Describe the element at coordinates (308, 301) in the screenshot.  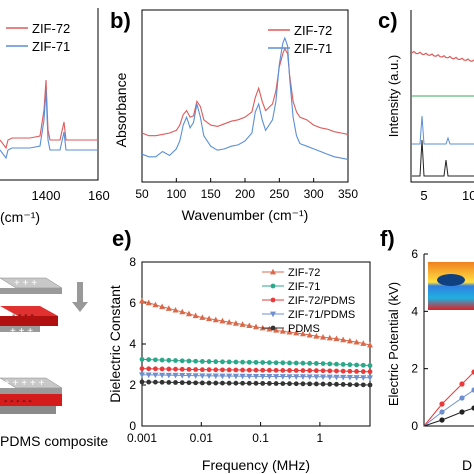
I see `panel-e-legend: ZIF-72 ZIF-71 ZIF-72/PDMS ZIF-71/PDMS PDMS` at that location.